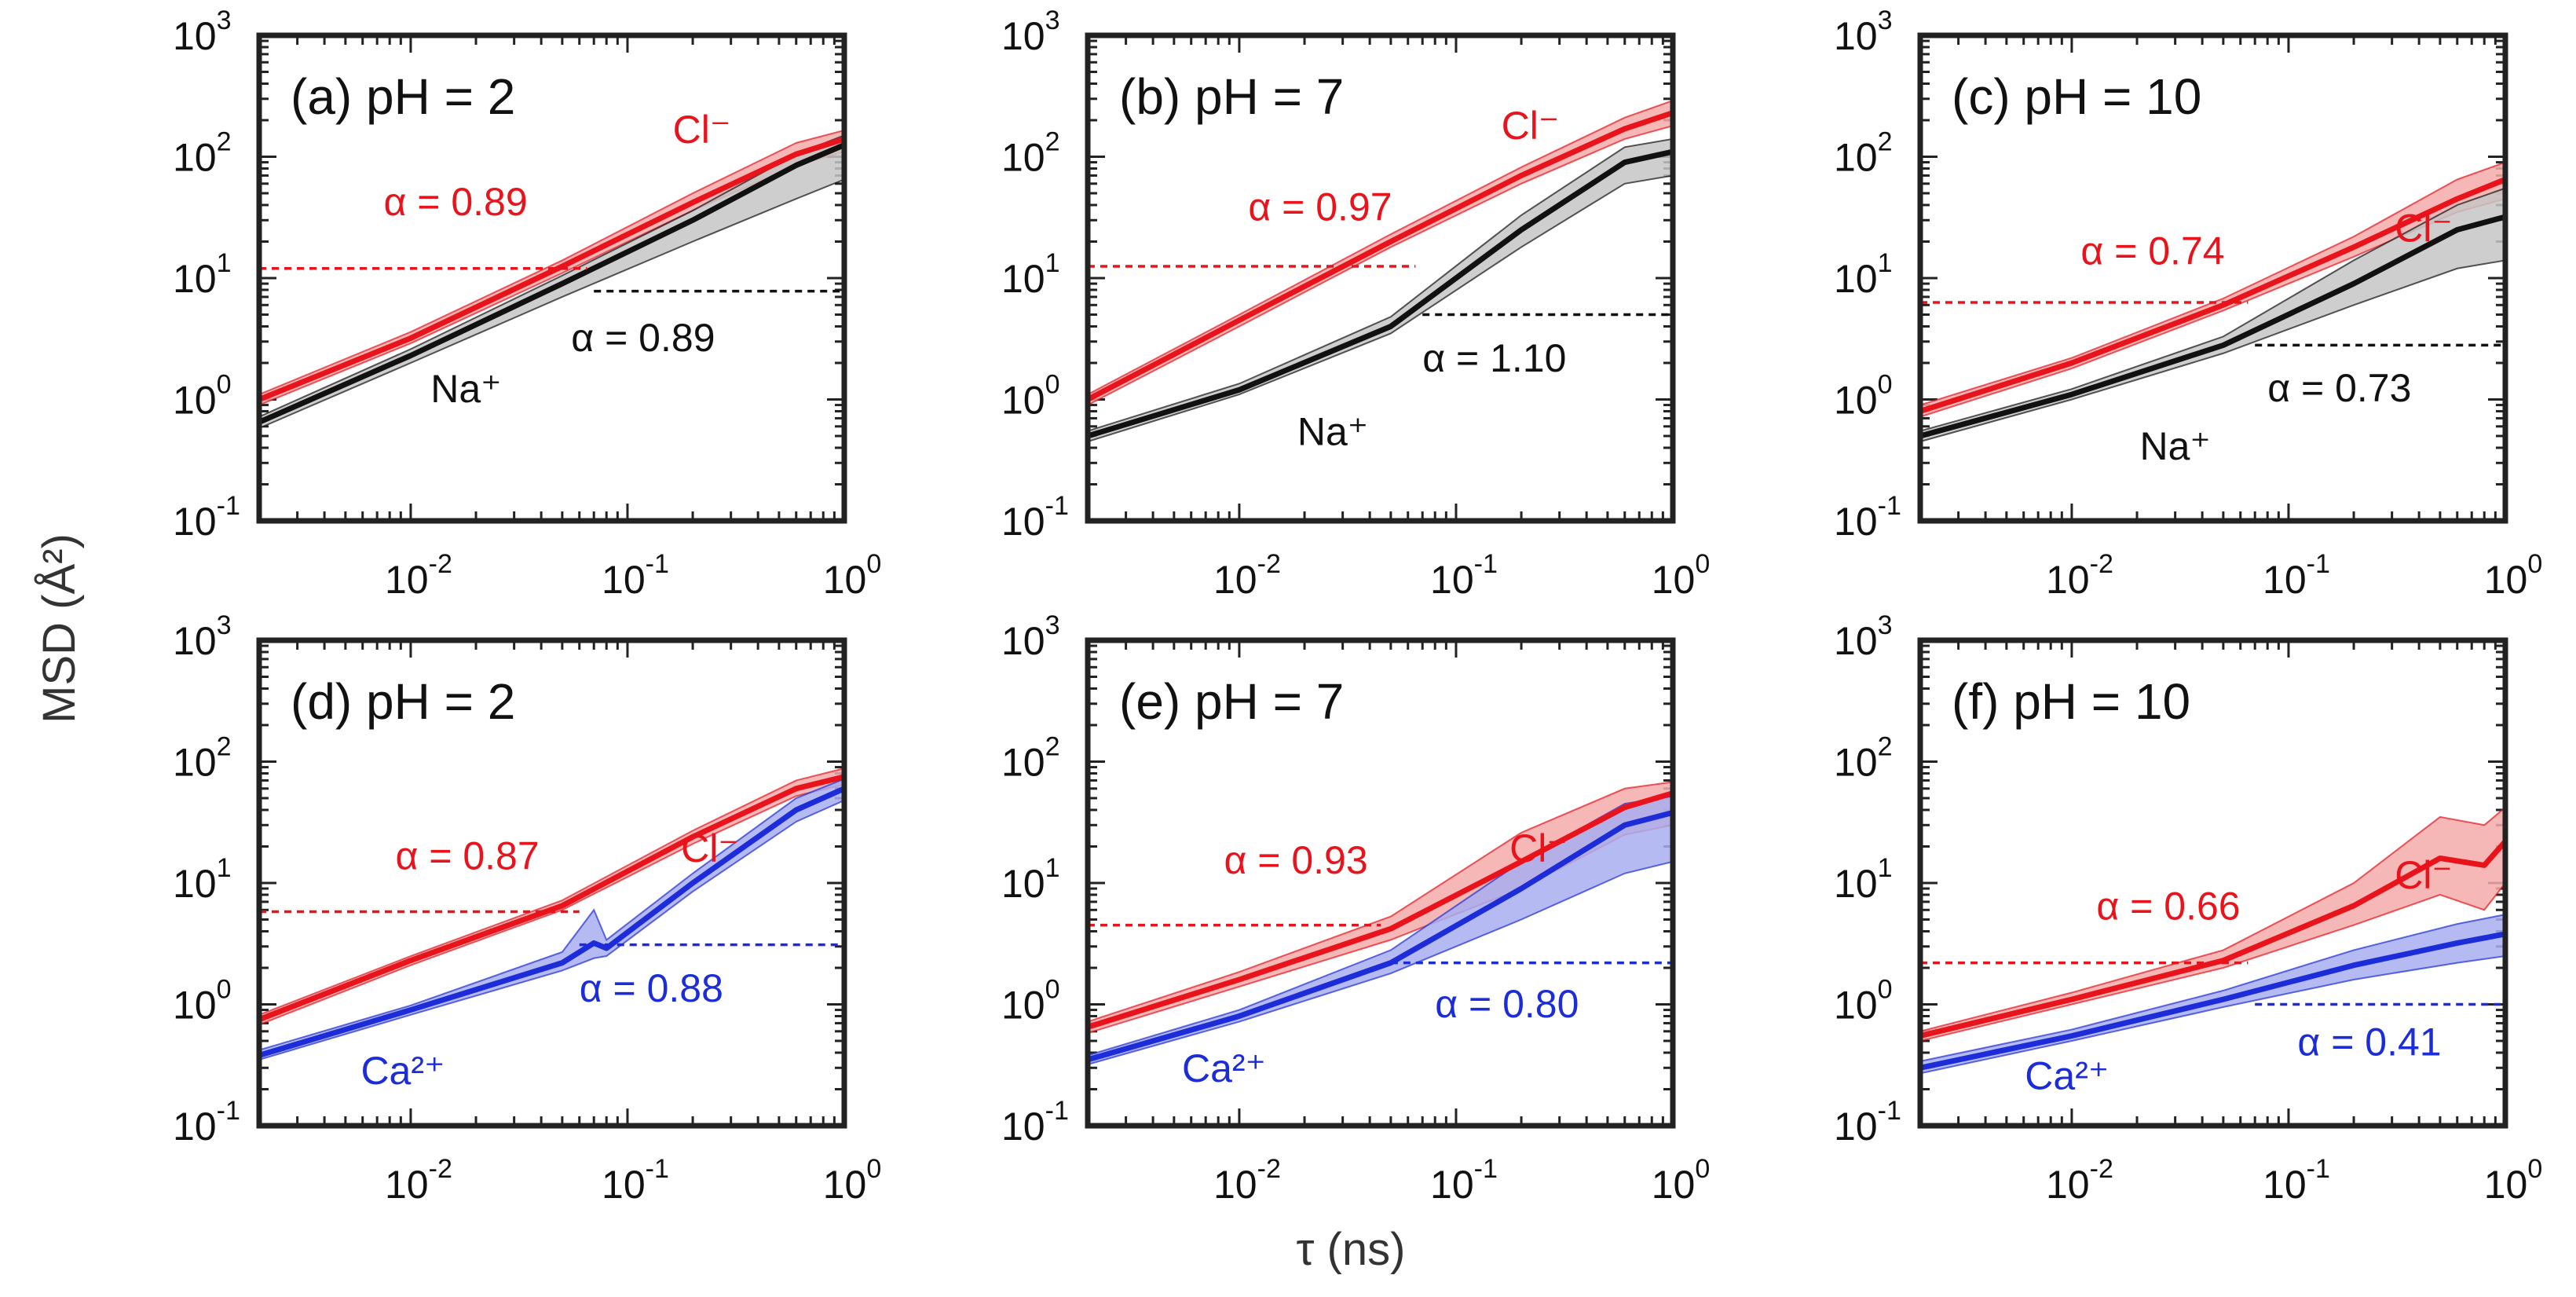 This screenshot has height=1297, width=2576. What do you see at coordinates (467, 855) in the screenshot?
I see `alpha-label-red: α = 0.87` at bounding box center [467, 855].